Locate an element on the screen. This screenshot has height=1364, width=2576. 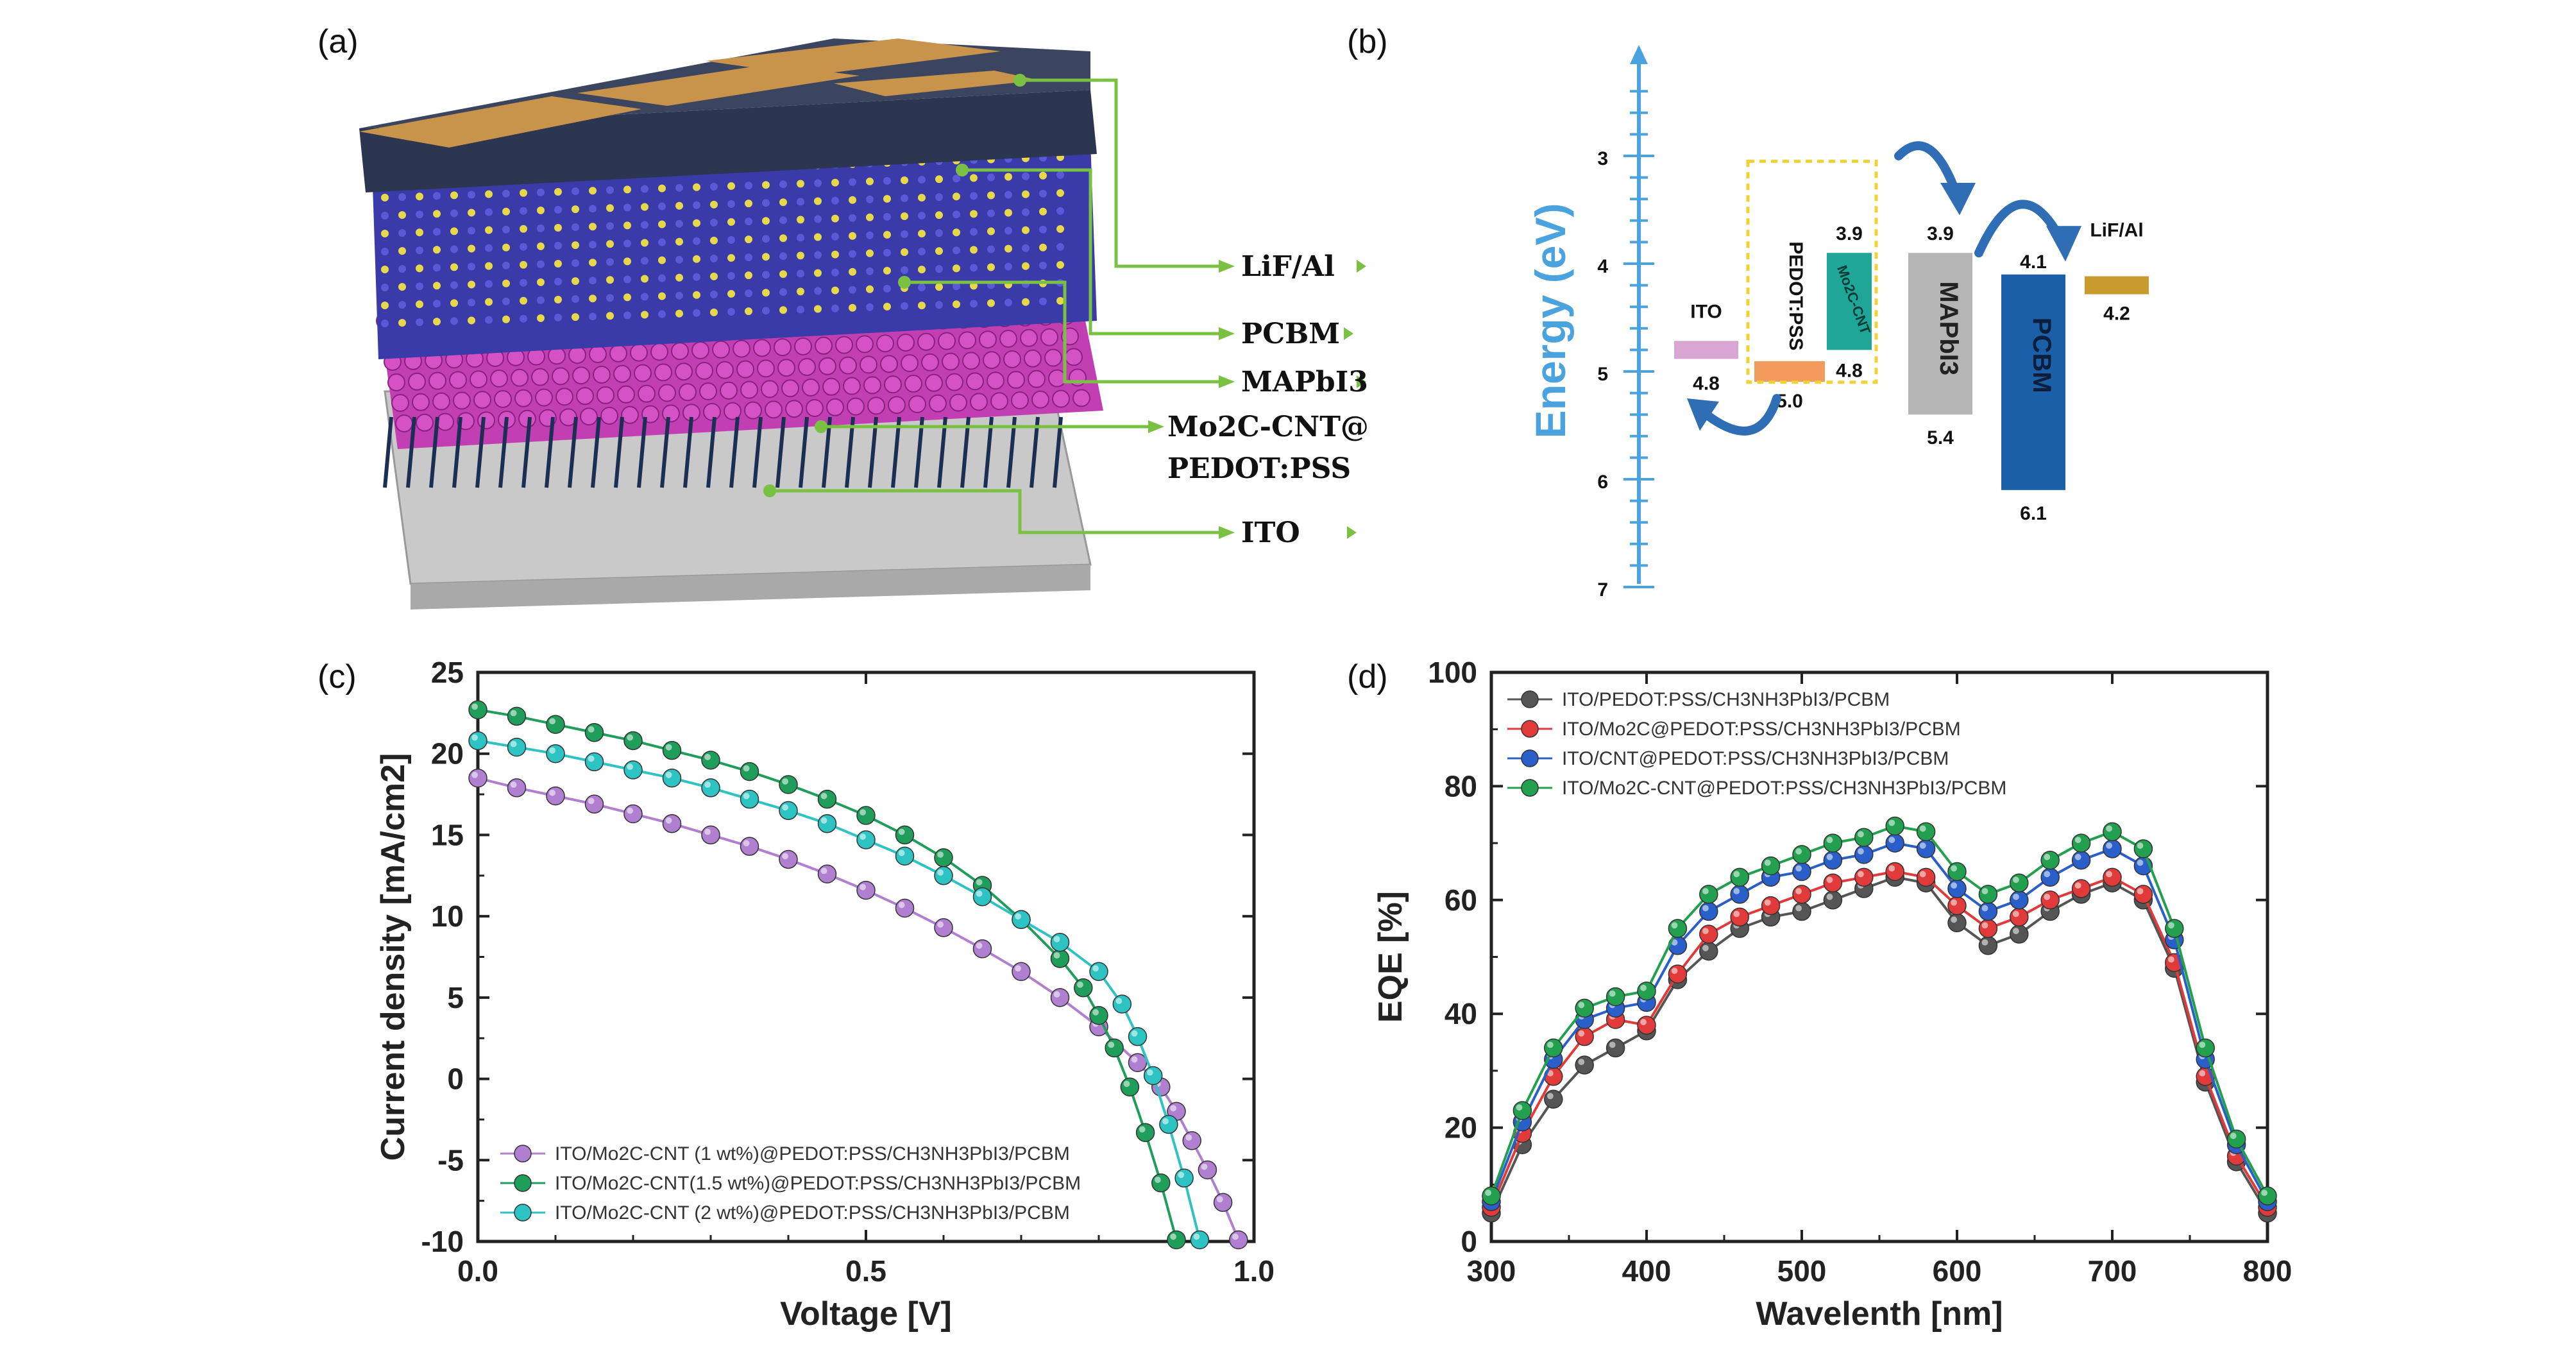
x-tick-label: 300 is located at coordinates (1491, 1271).